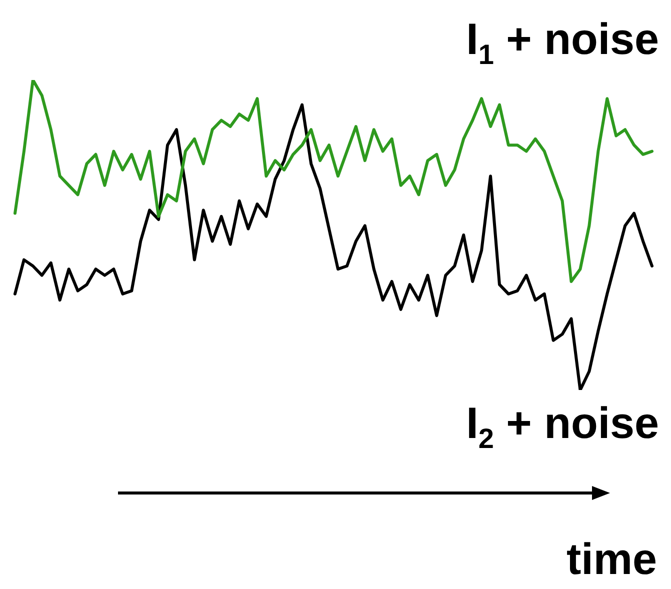  Describe the element at coordinates (562, 42) in the screenshot. I see `series-label: I$_{1}$ + noise` at that location.